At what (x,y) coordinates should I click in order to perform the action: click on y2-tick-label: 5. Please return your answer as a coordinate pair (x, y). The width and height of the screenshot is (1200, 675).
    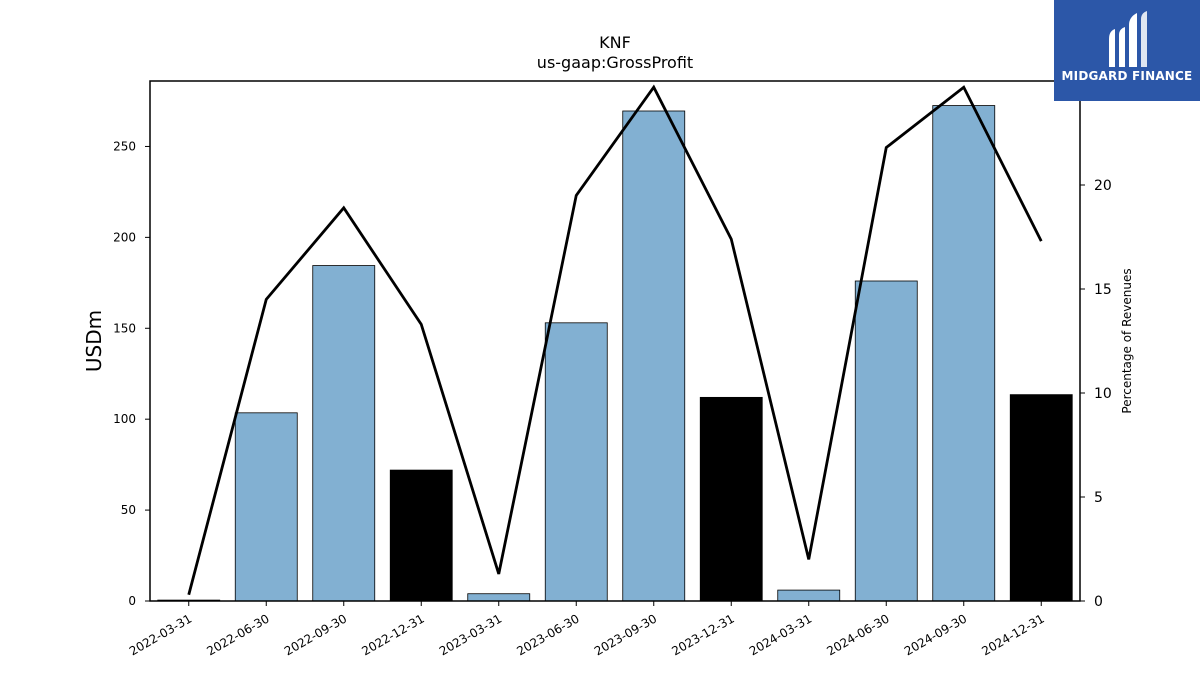
    Looking at the image, I should click on (1098, 498).